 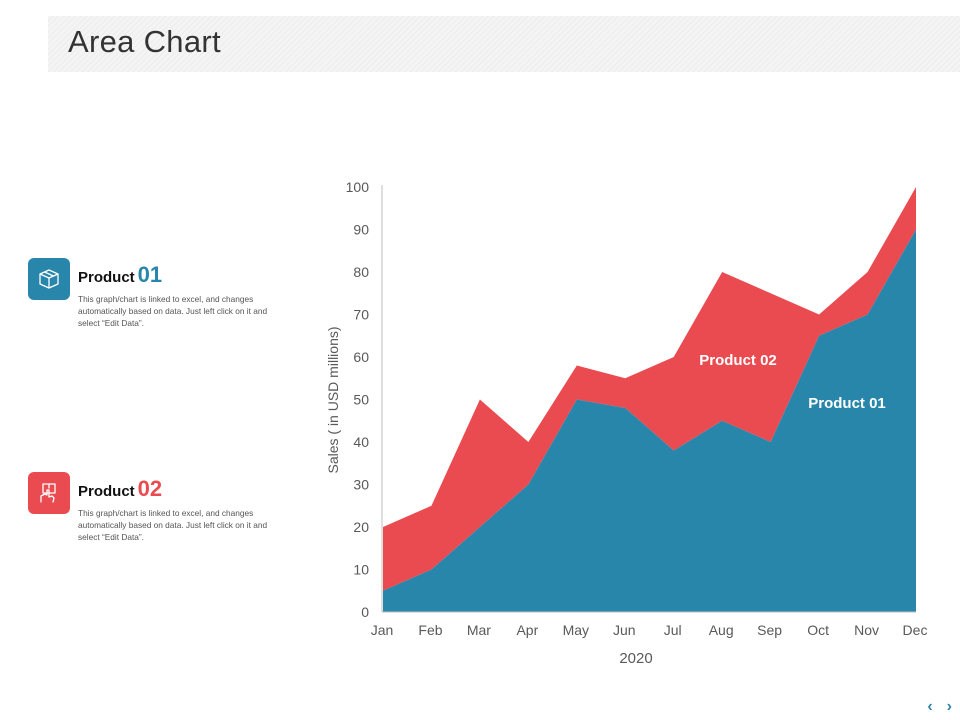 I want to click on x-tick-label: Apr, so click(x=527, y=630).